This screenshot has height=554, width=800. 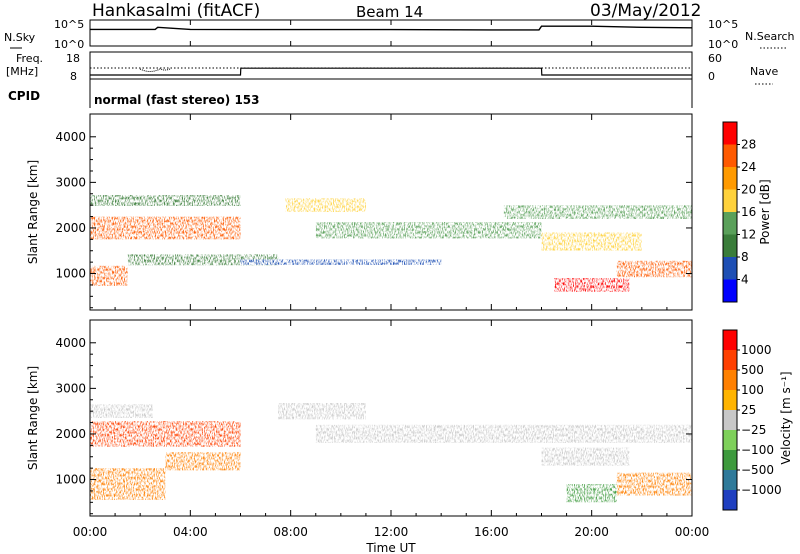 I want to click on station-title: Hankasalmi (fitACF), so click(x=176, y=11).